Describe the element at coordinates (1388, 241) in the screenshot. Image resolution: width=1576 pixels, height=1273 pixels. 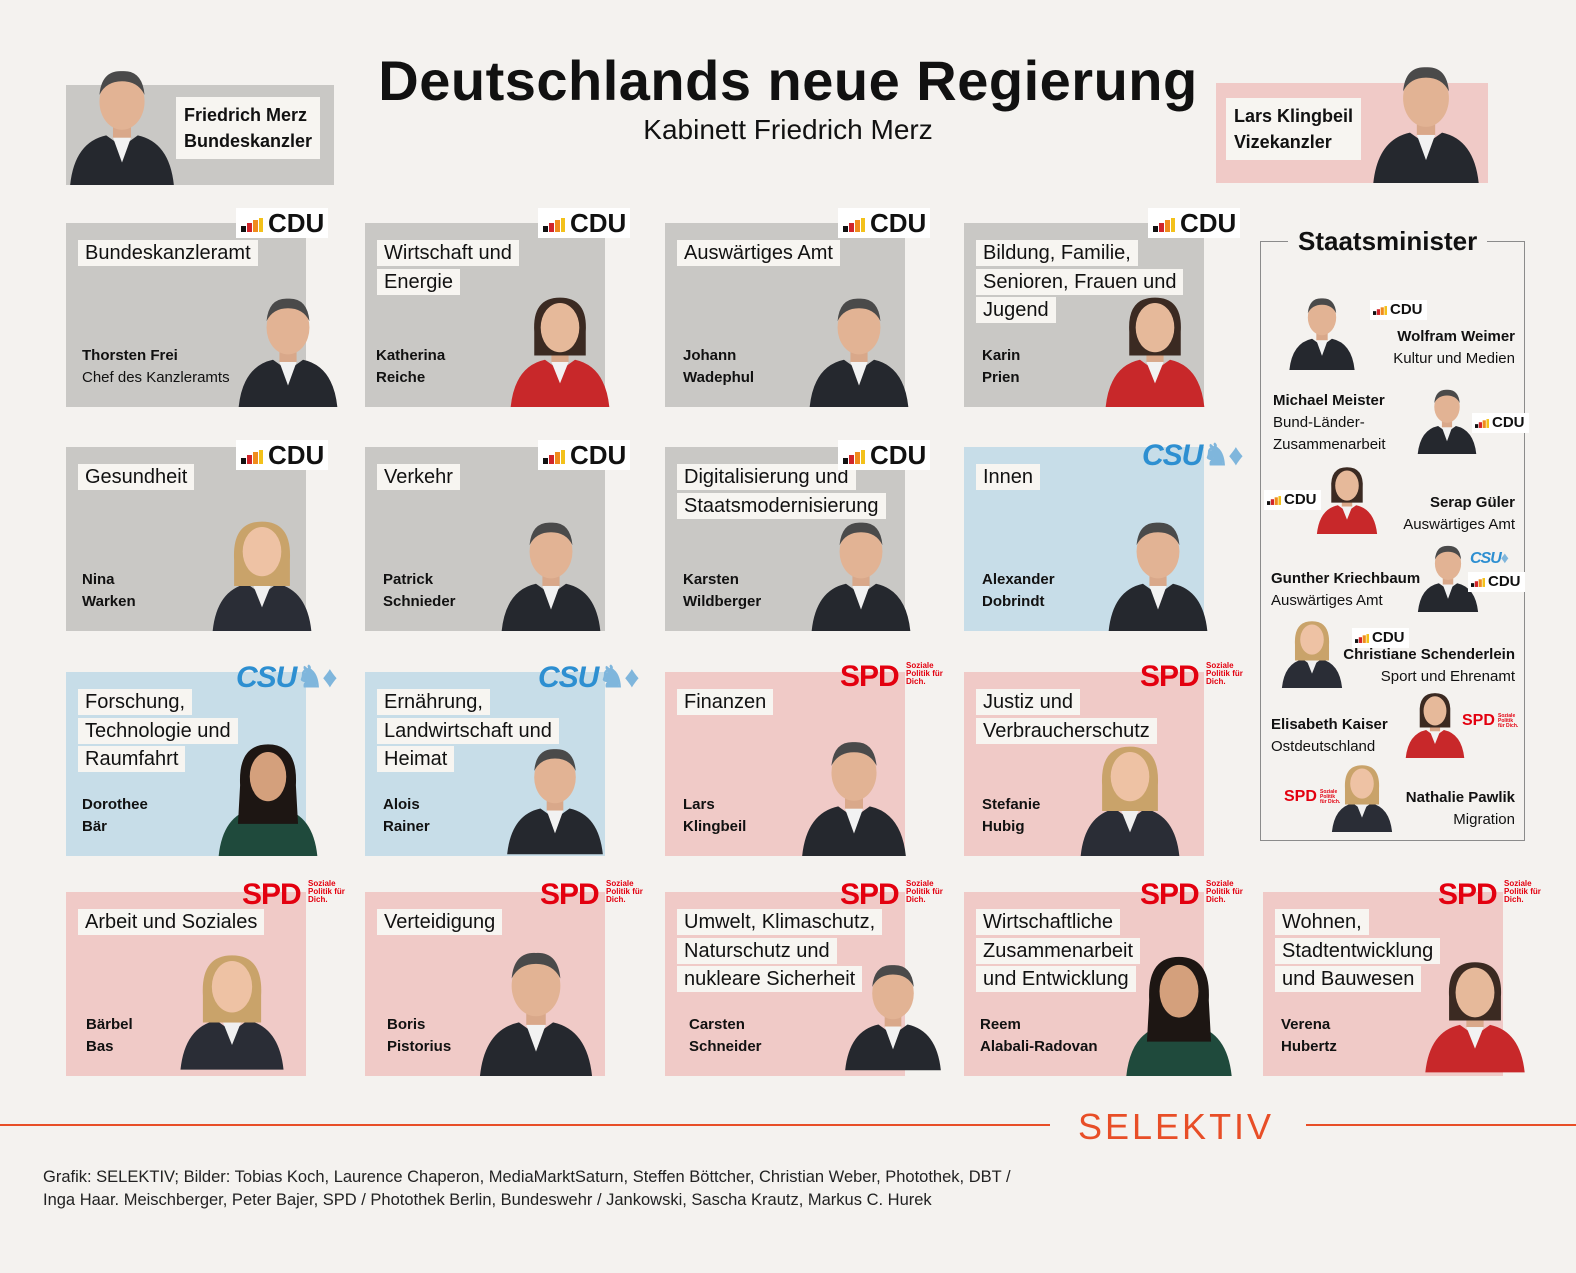
I see `staatsminister-title: Staatsminister` at that location.